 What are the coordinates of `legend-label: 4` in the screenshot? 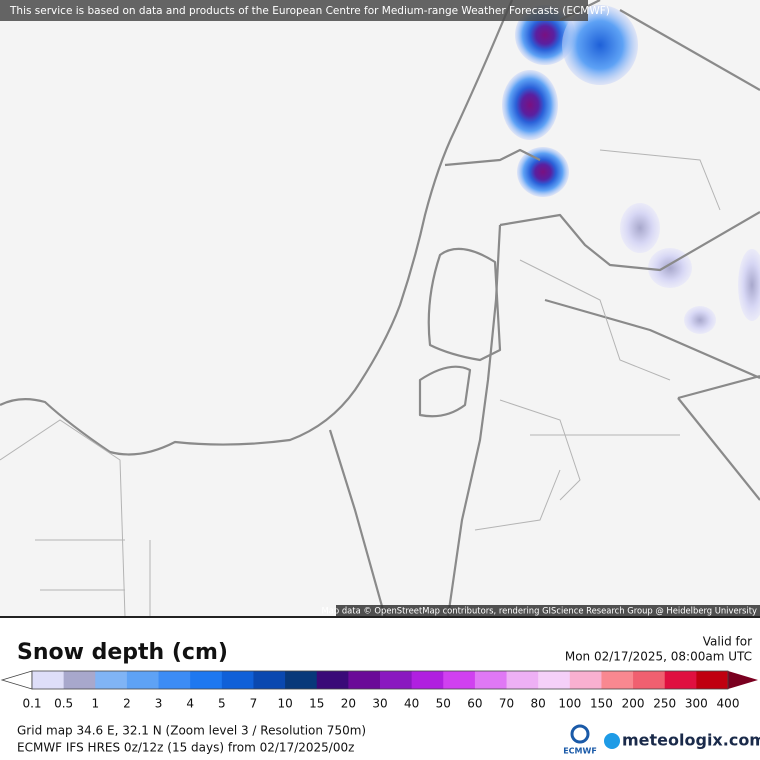 It's located at (190, 704).